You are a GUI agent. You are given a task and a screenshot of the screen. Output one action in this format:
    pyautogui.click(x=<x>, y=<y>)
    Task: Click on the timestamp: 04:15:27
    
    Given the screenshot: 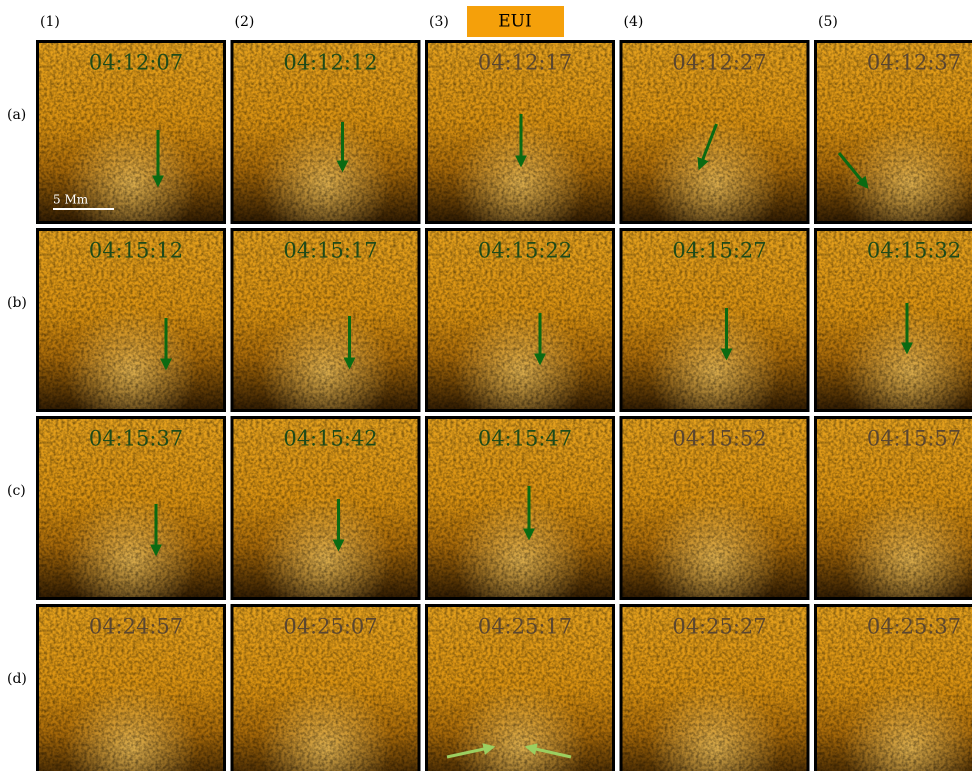 What is the action you would take?
    pyautogui.click(x=719, y=251)
    